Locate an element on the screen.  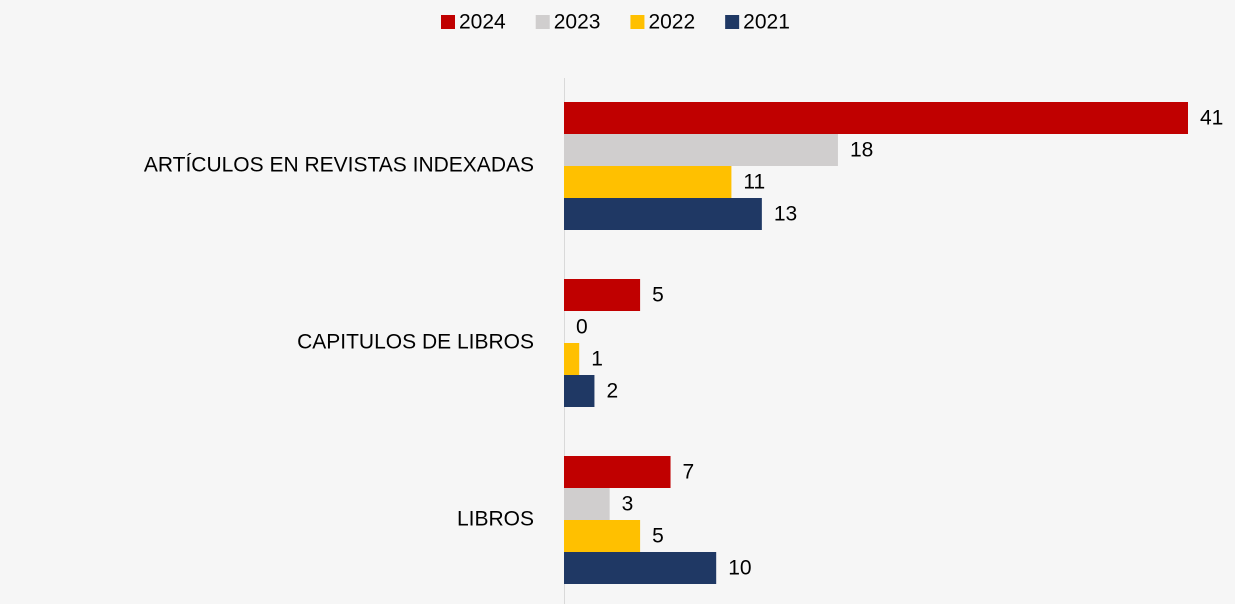
data-label: 10 is located at coordinates (739, 568).